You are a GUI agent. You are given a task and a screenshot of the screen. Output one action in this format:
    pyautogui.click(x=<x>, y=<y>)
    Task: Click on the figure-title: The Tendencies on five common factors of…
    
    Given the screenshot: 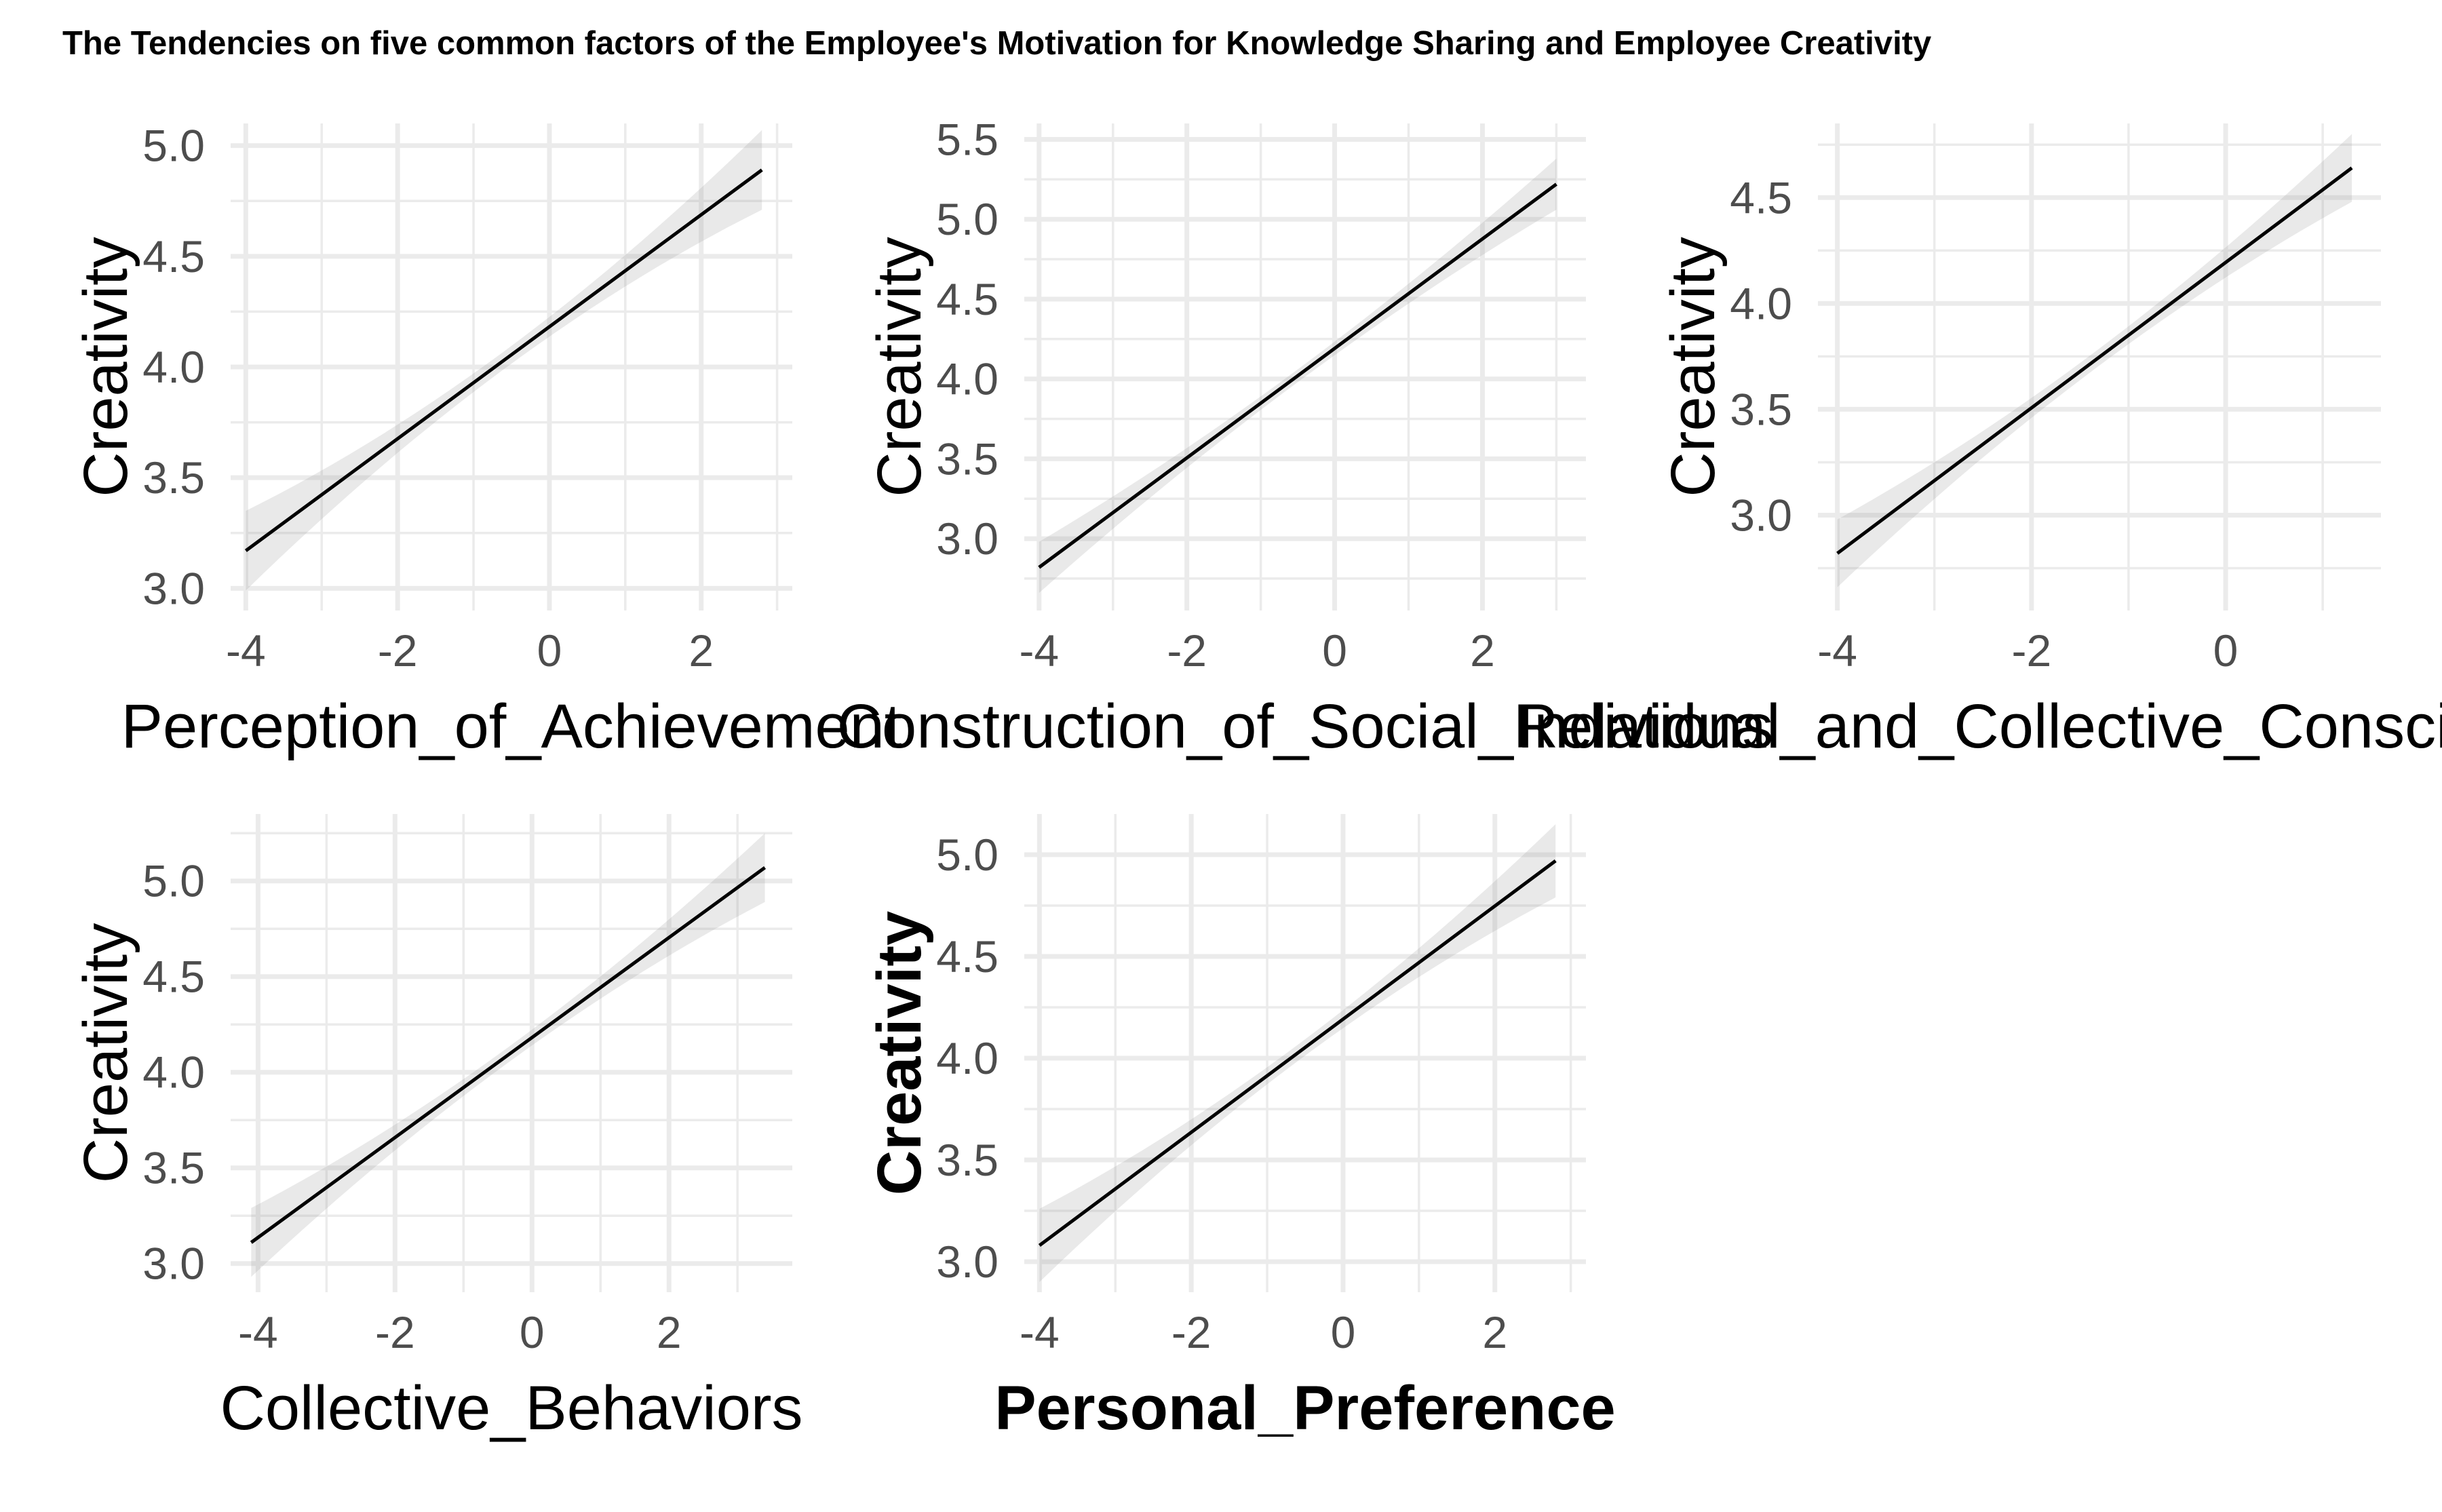 What is the action you would take?
    pyautogui.click(x=996, y=43)
    